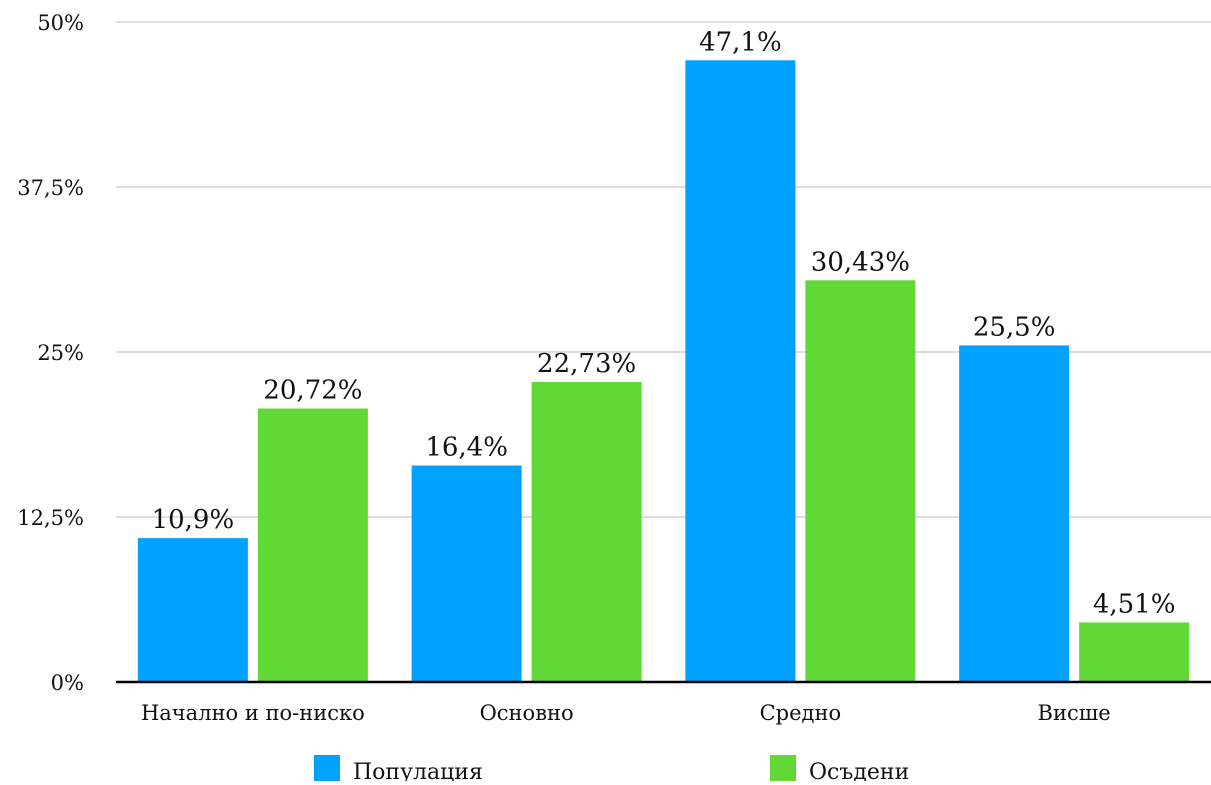  I want to click on data-label: 20,72%, so click(312, 390).